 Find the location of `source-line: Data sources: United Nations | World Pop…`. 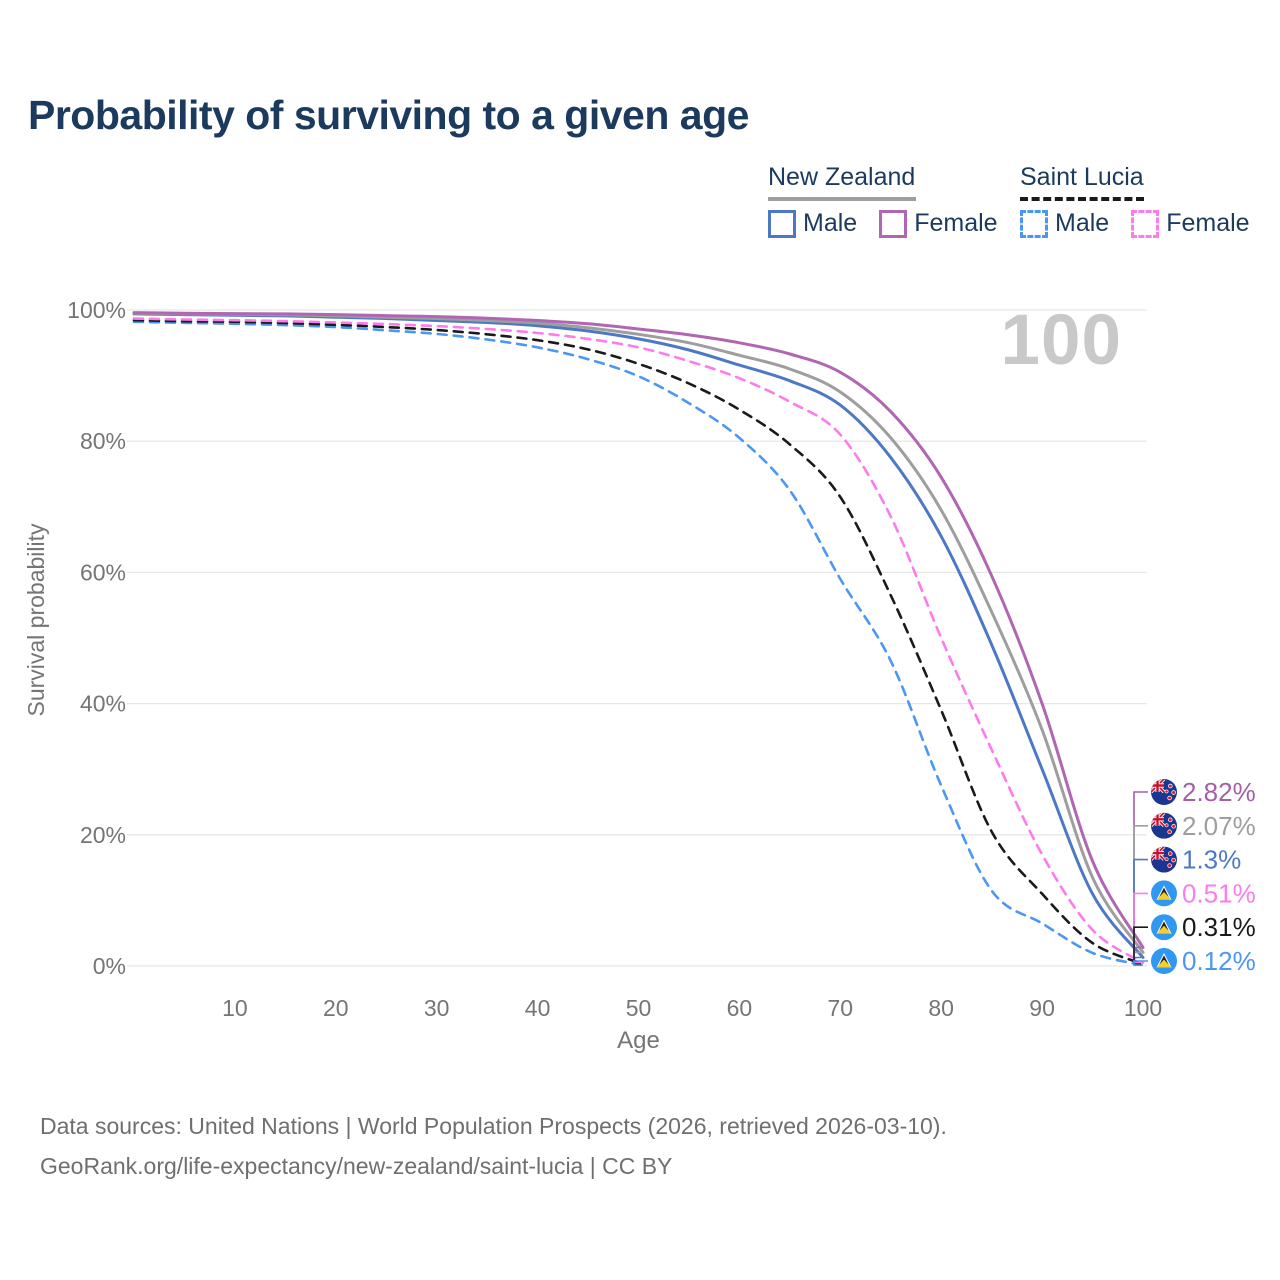

source-line: Data sources: United Nations | World Pop… is located at coordinates (493, 1126).